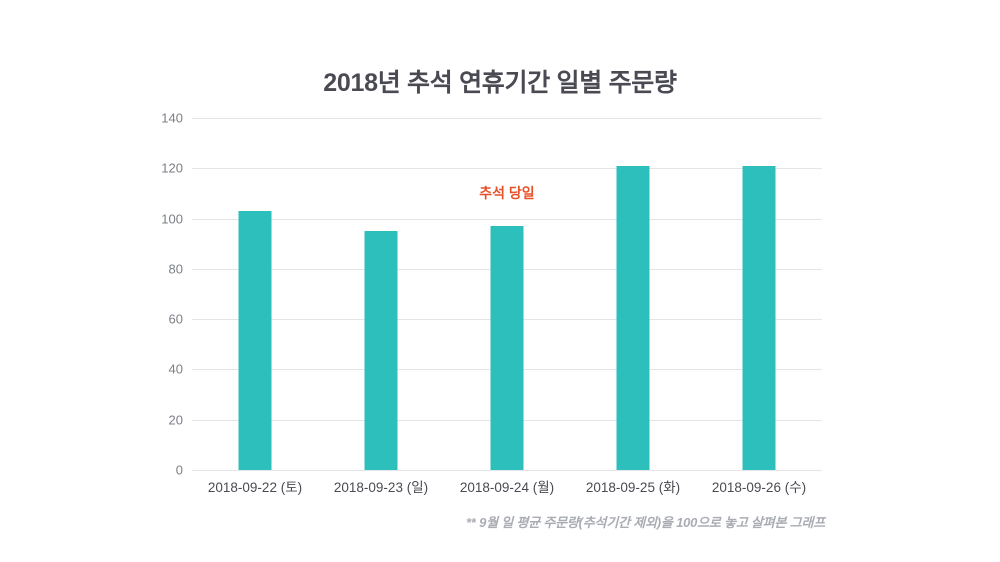 The width and height of the screenshot is (1000, 562). I want to click on chart-annotation-label: 추석 당일, so click(507, 193).